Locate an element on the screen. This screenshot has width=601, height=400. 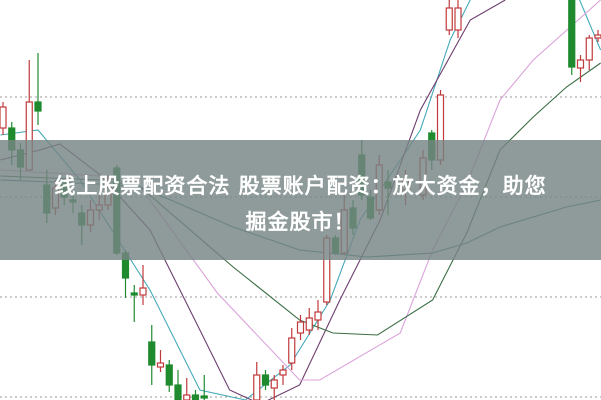
moving-average-line is located at coordinates (590, 25).